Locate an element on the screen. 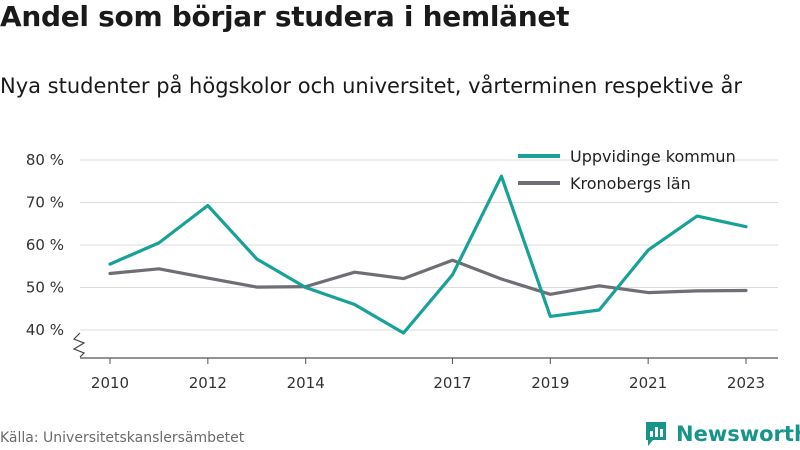 This screenshot has width=800, height=450. legend: Uppvidinge kommun Kronobergs län is located at coordinates (627, 170).